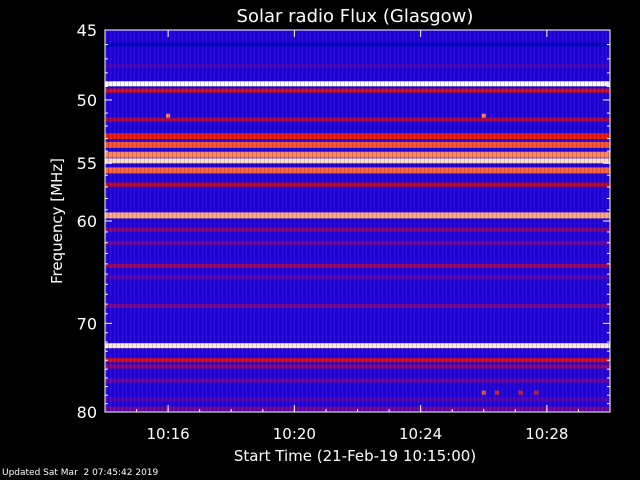 This screenshot has height=480, width=640. Describe the element at coordinates (87, 163) in the screenshot. I see `y-tick-label-55: 55` at that location.